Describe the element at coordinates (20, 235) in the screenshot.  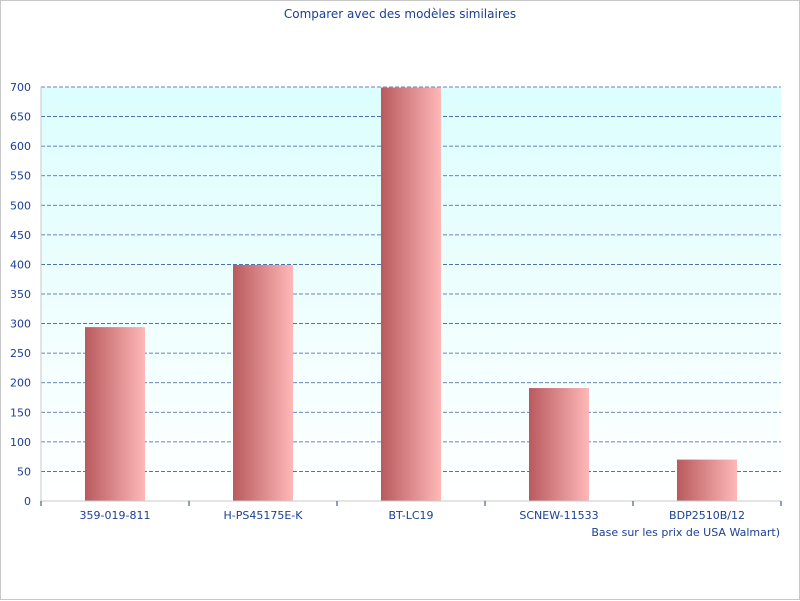
I see `y-tick-label: 450` at that location.